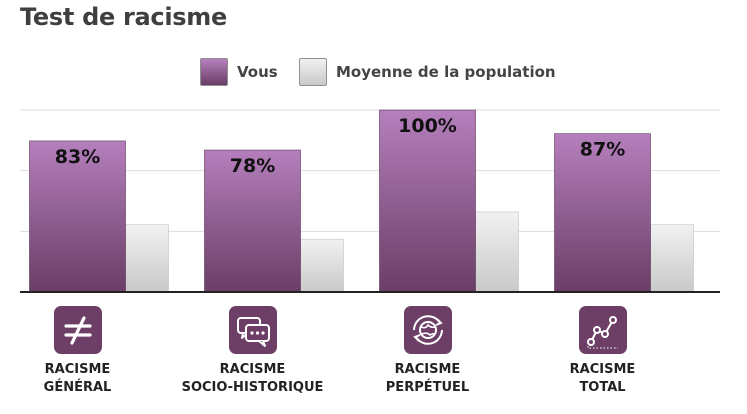  What do you see at coordinates (252, 387) in the screenshot?
I see `category-label-line2: SOCIO-HISTORIQUE` at bounding box center [252, 387].